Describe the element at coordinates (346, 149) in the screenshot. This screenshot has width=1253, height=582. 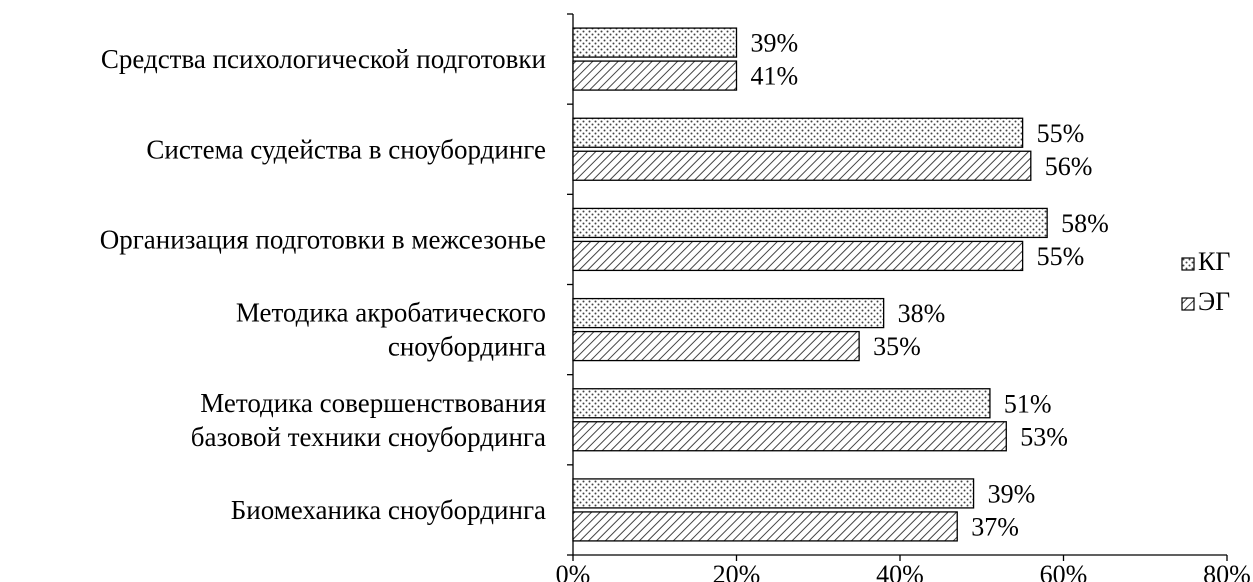
I see `category-label: Система судейства в сноубординге` at that location.